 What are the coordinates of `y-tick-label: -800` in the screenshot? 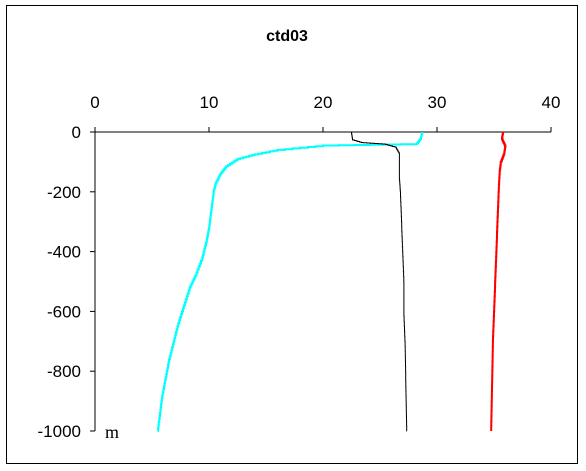 It's located at (64, 371).